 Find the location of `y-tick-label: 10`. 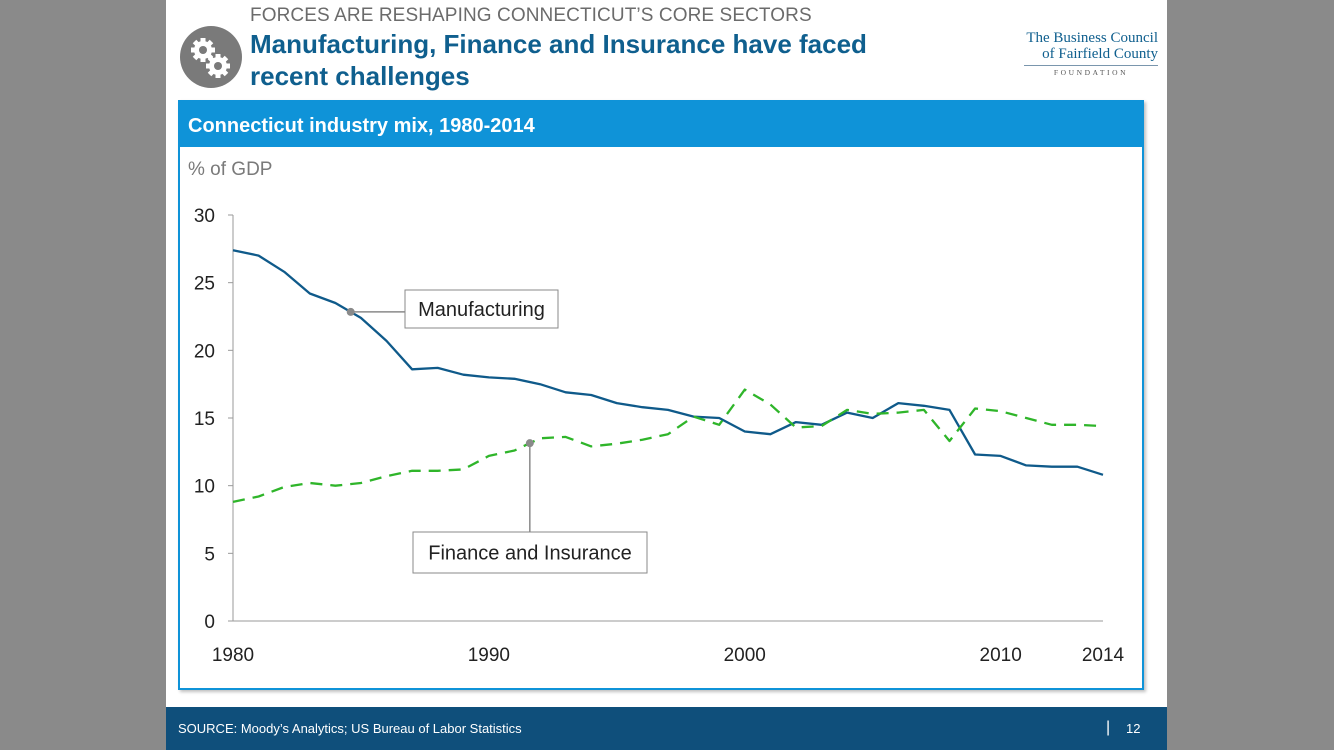

y-tick-label: 10 is located at coordinates (204, 487).